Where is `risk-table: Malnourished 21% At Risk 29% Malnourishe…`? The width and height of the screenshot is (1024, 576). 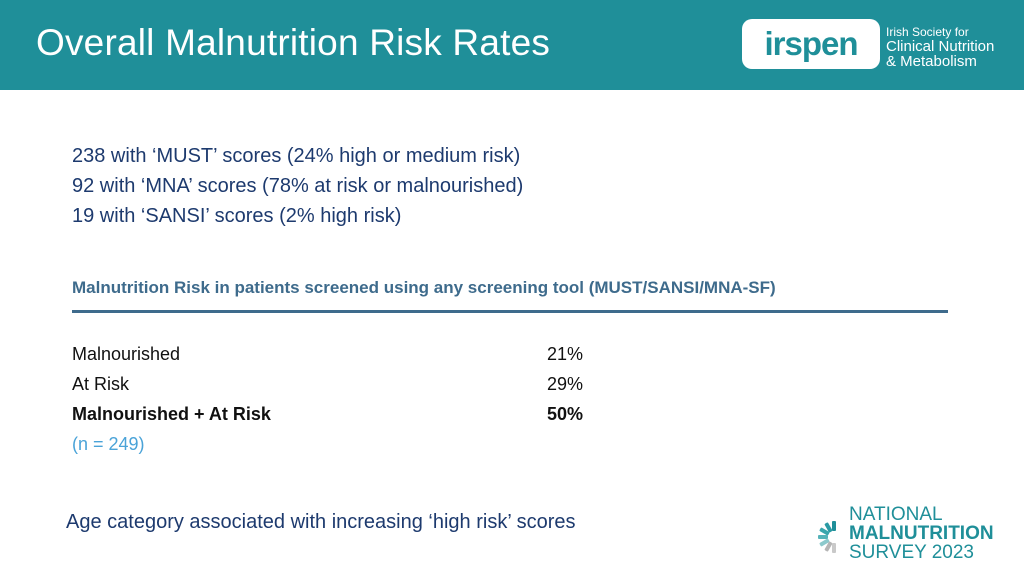 risk-table: Malnourished 21% At Risk 29% Malnourishe… is located at coordinates (352, 399).